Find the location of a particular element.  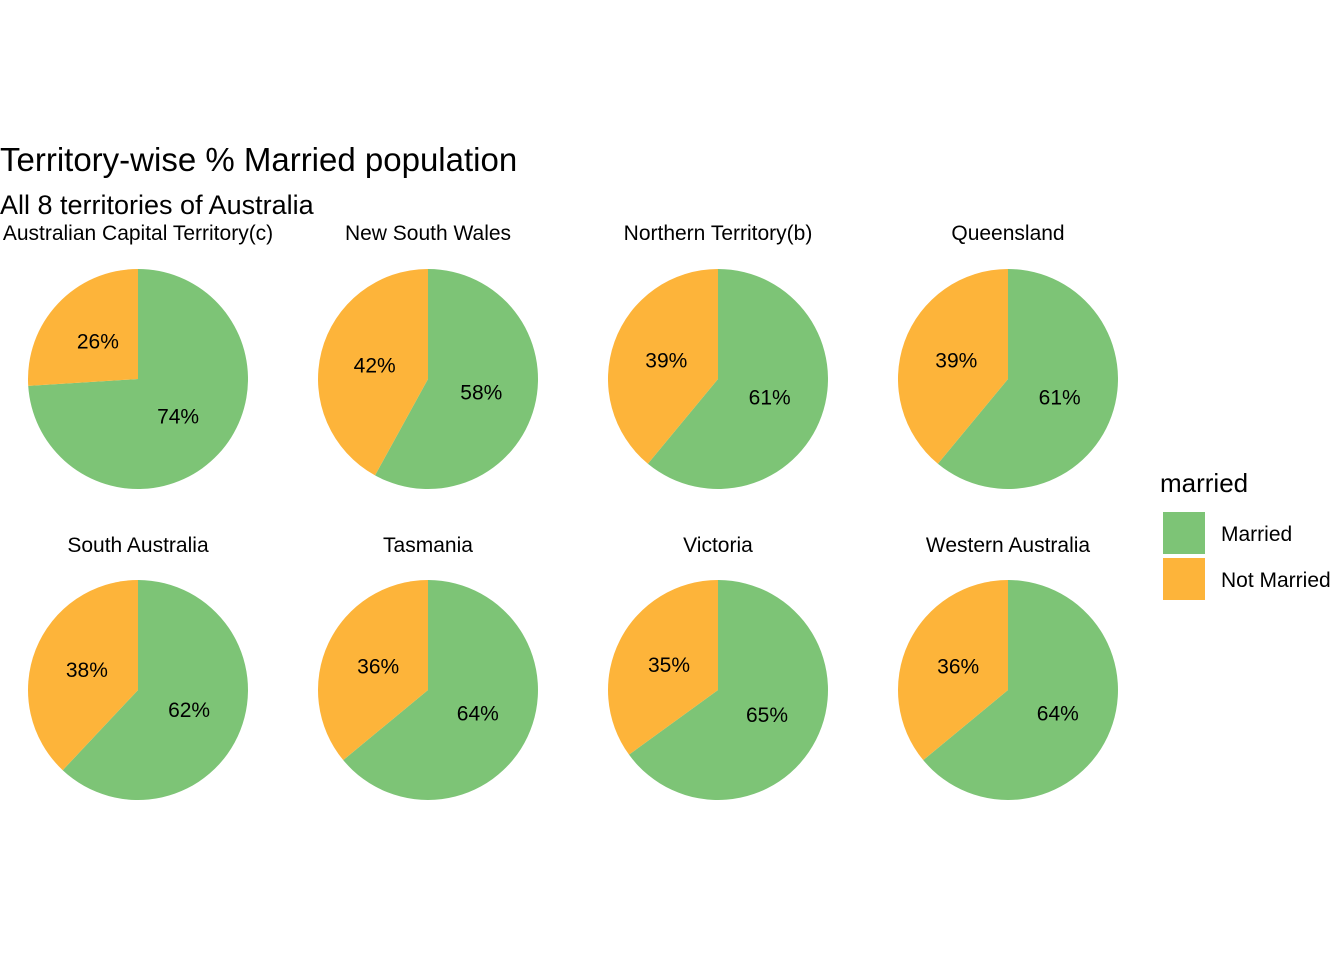

data-label-married: 74% is located at coordinates (178, 417).